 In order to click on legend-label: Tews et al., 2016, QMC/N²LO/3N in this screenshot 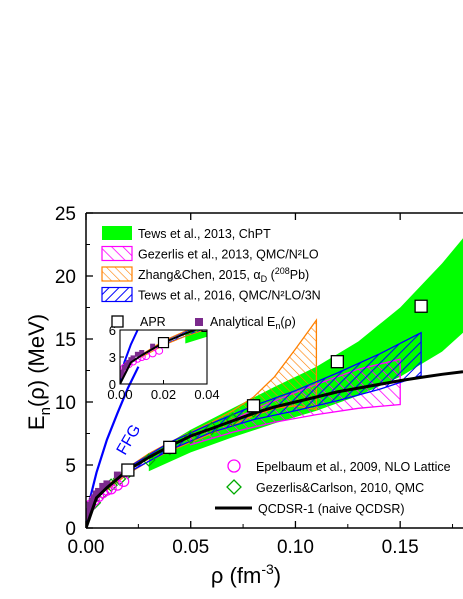, I will do `click(229, 296)`.